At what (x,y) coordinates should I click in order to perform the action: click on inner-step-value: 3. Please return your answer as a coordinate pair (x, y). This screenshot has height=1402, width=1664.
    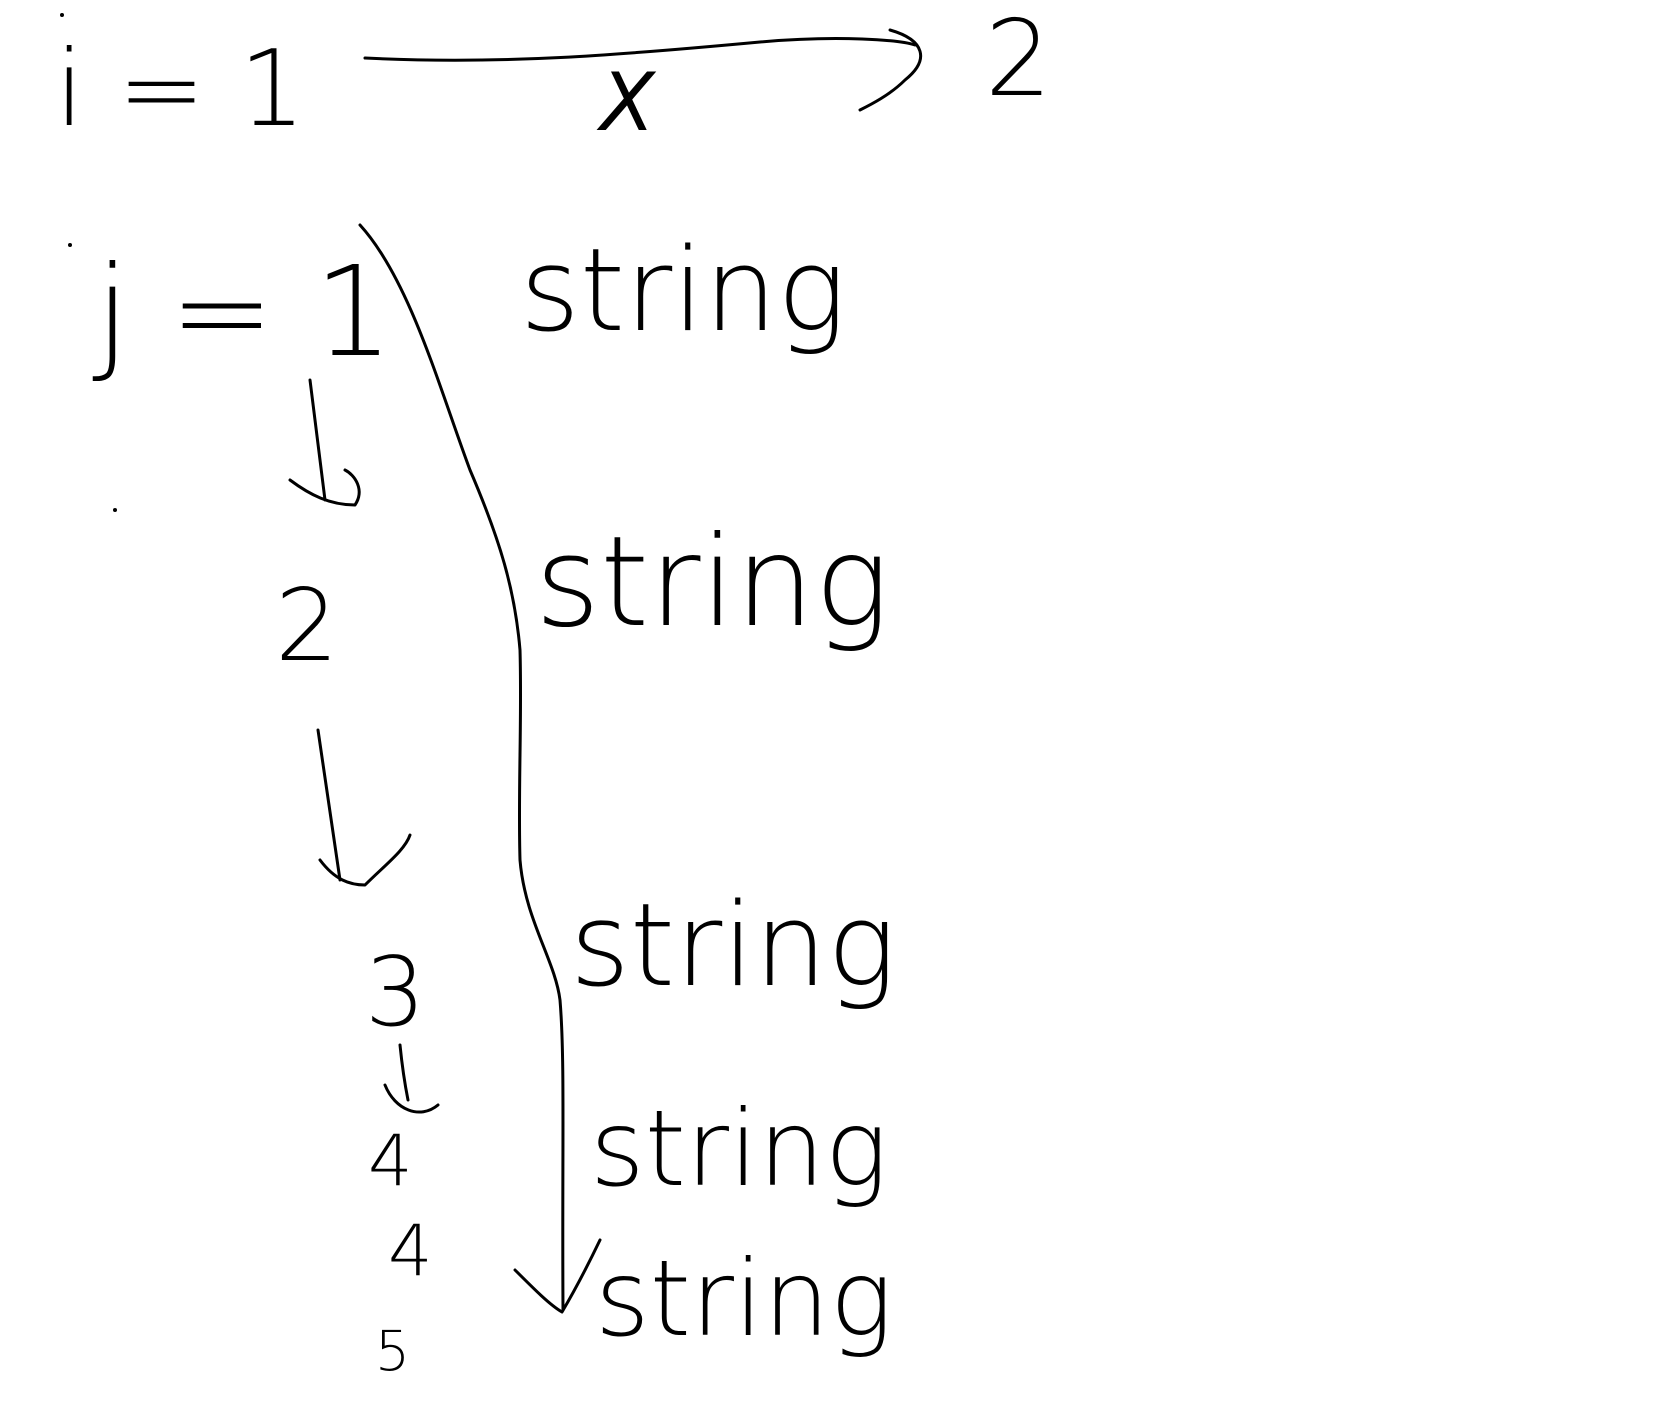
    Looking at the image, I should click on (395, 993).